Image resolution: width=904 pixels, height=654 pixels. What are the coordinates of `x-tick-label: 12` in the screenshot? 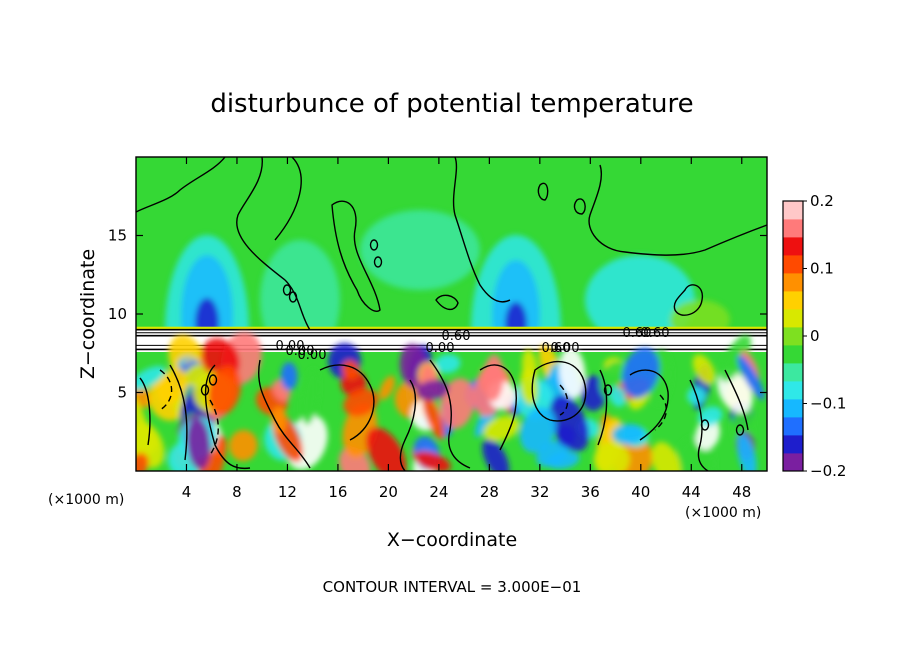 It's located at (287, 492).